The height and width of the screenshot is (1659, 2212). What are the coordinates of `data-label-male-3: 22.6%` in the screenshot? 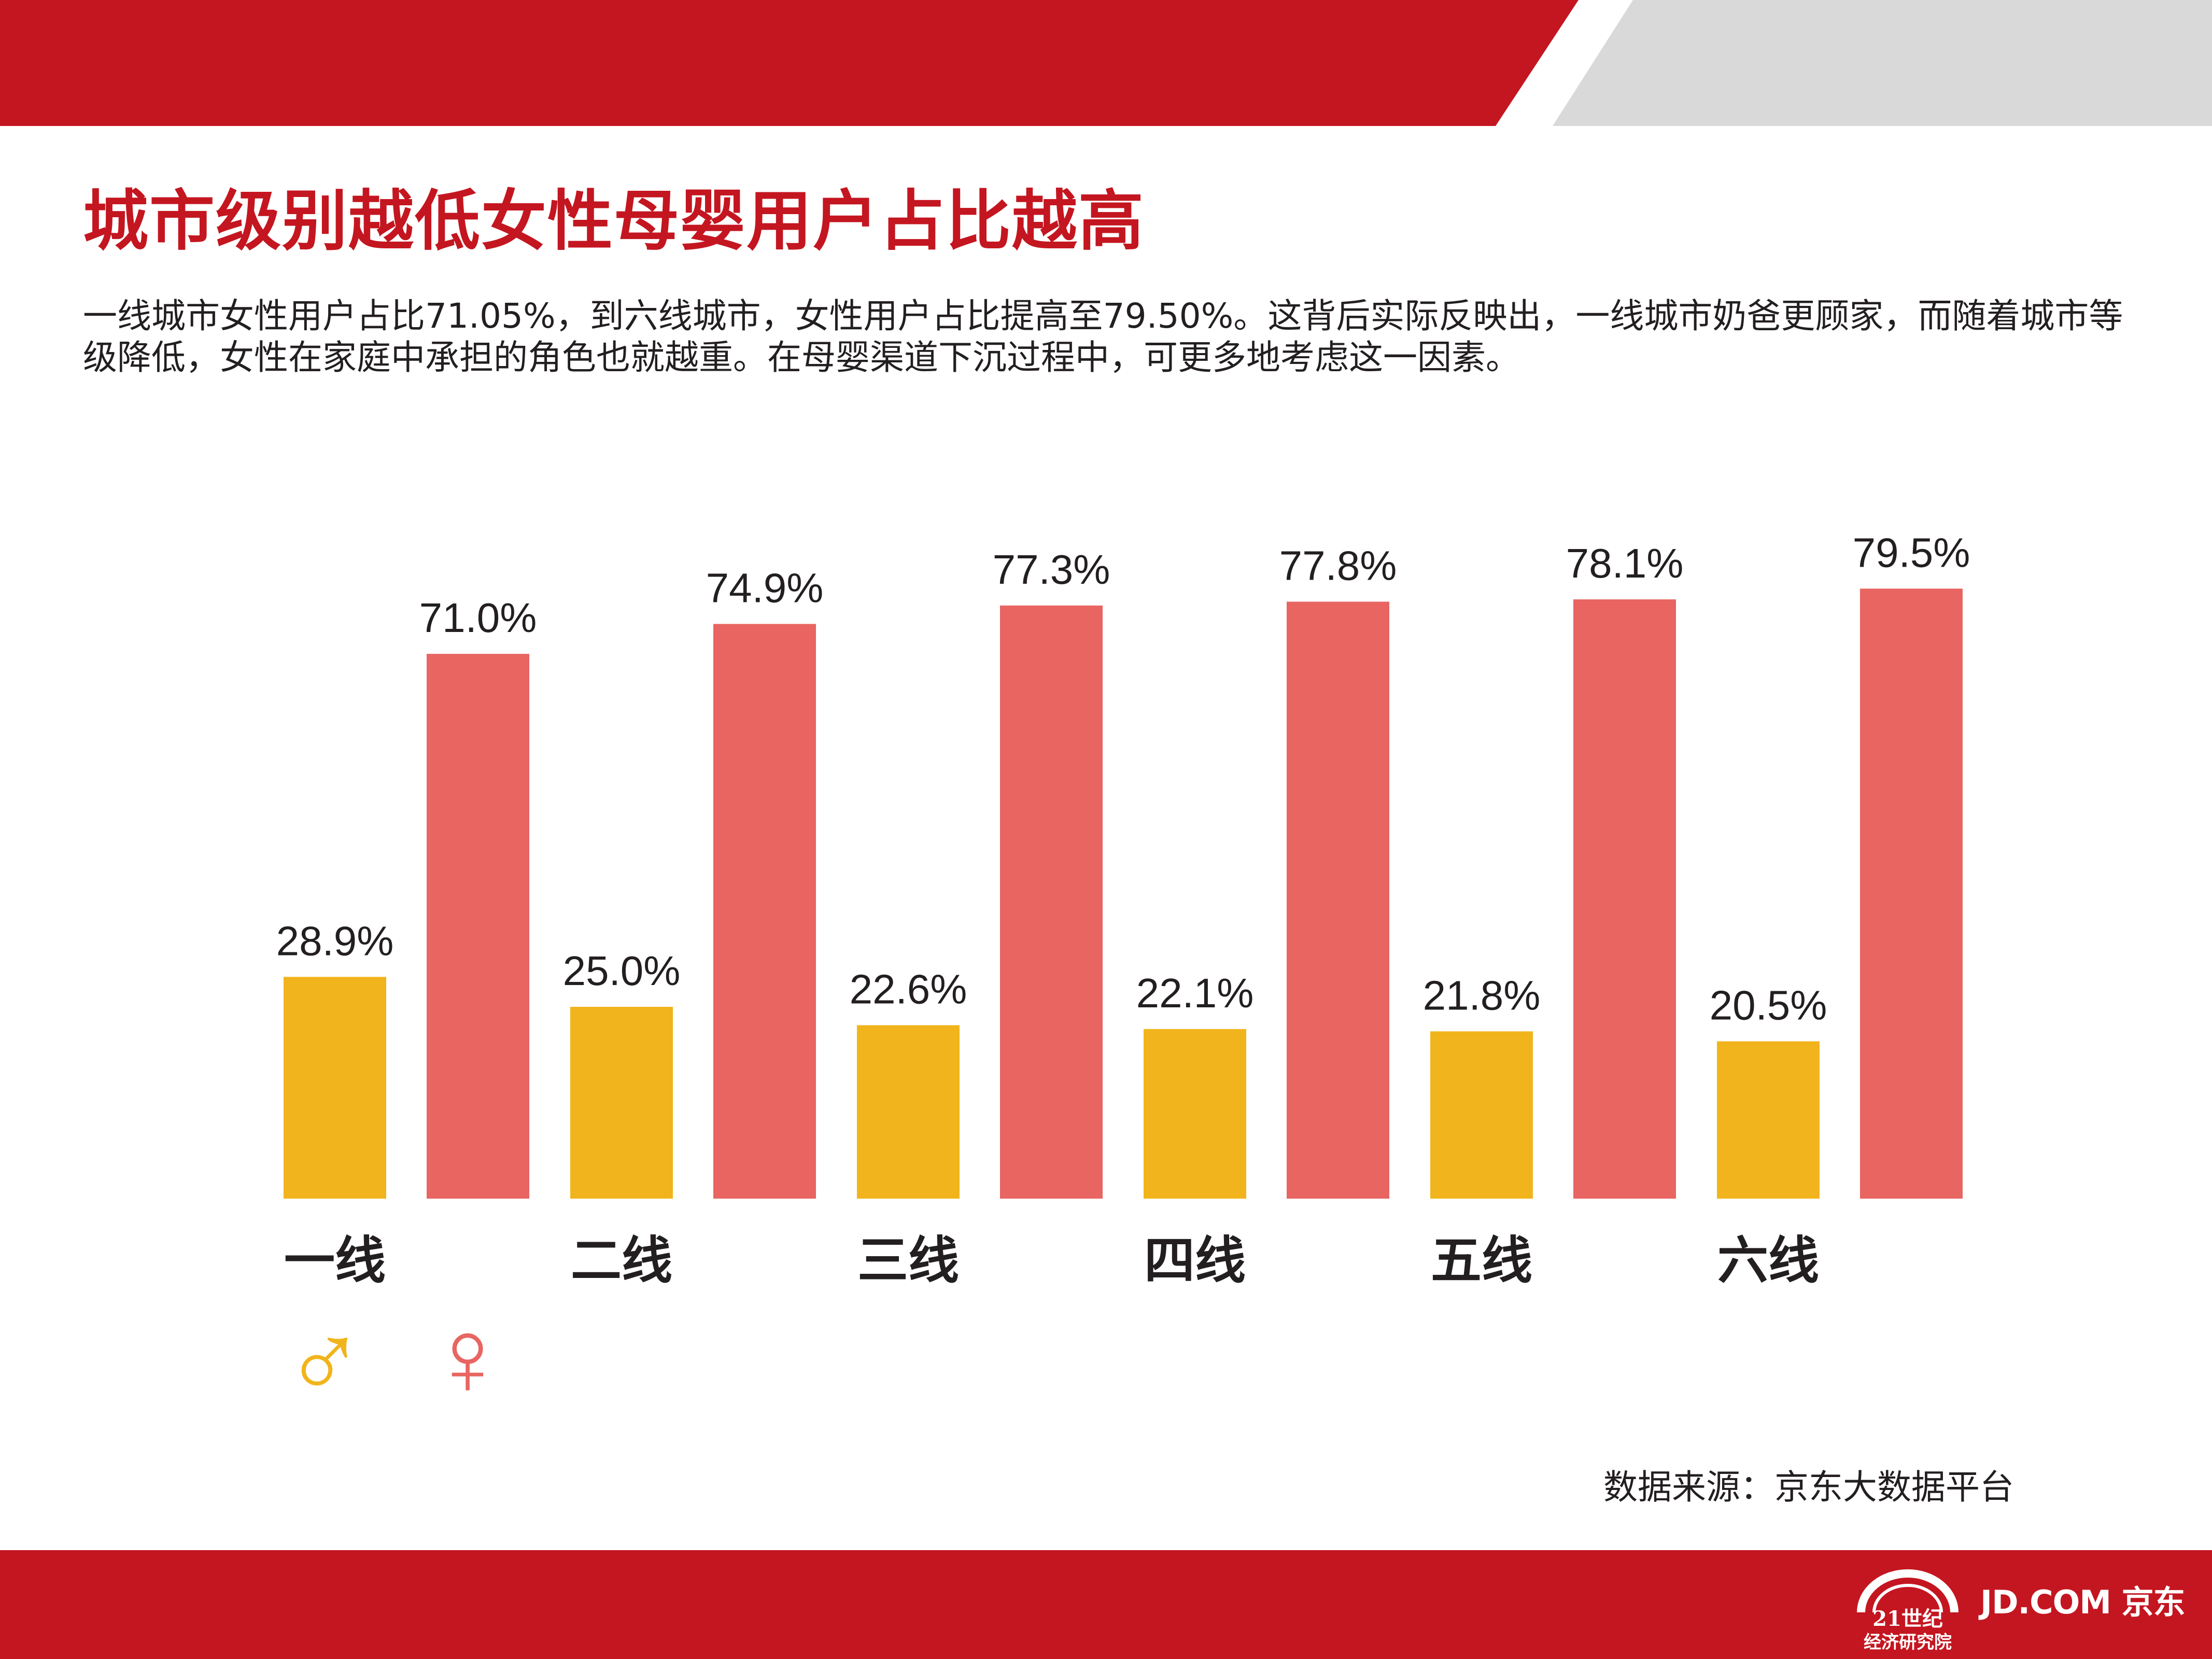 It's located at (908, 990).